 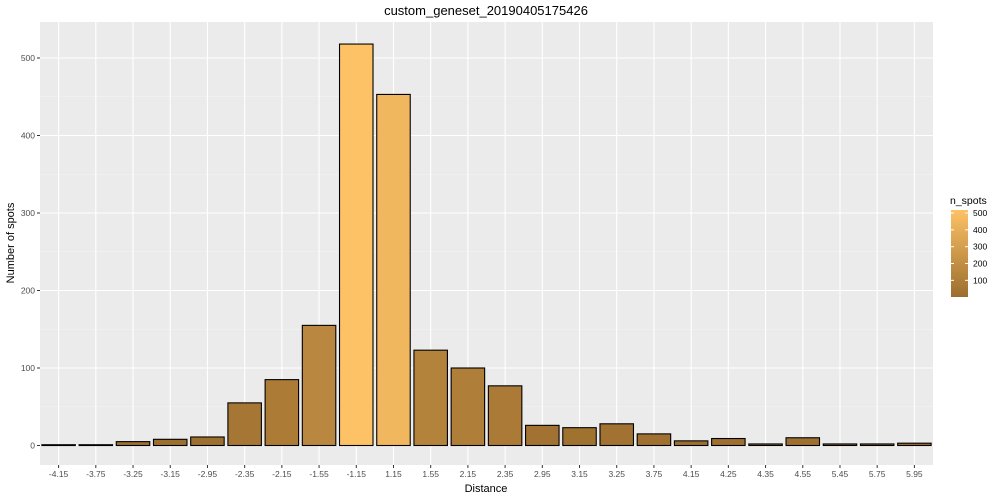 I want to click on x-tick-label: -3.15, so click(x=171, y=474).